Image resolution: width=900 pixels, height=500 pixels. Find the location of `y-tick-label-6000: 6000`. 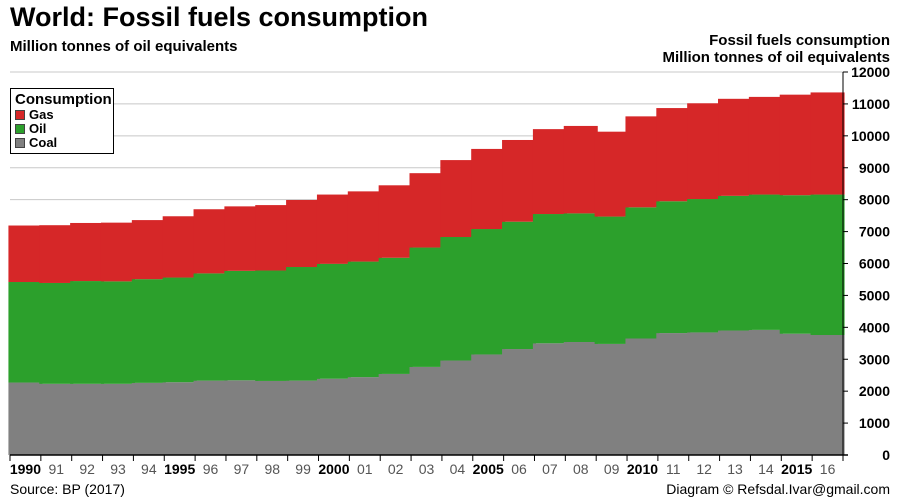

y-tick-label-6000: 6000 is located at coordinates (874, 264).